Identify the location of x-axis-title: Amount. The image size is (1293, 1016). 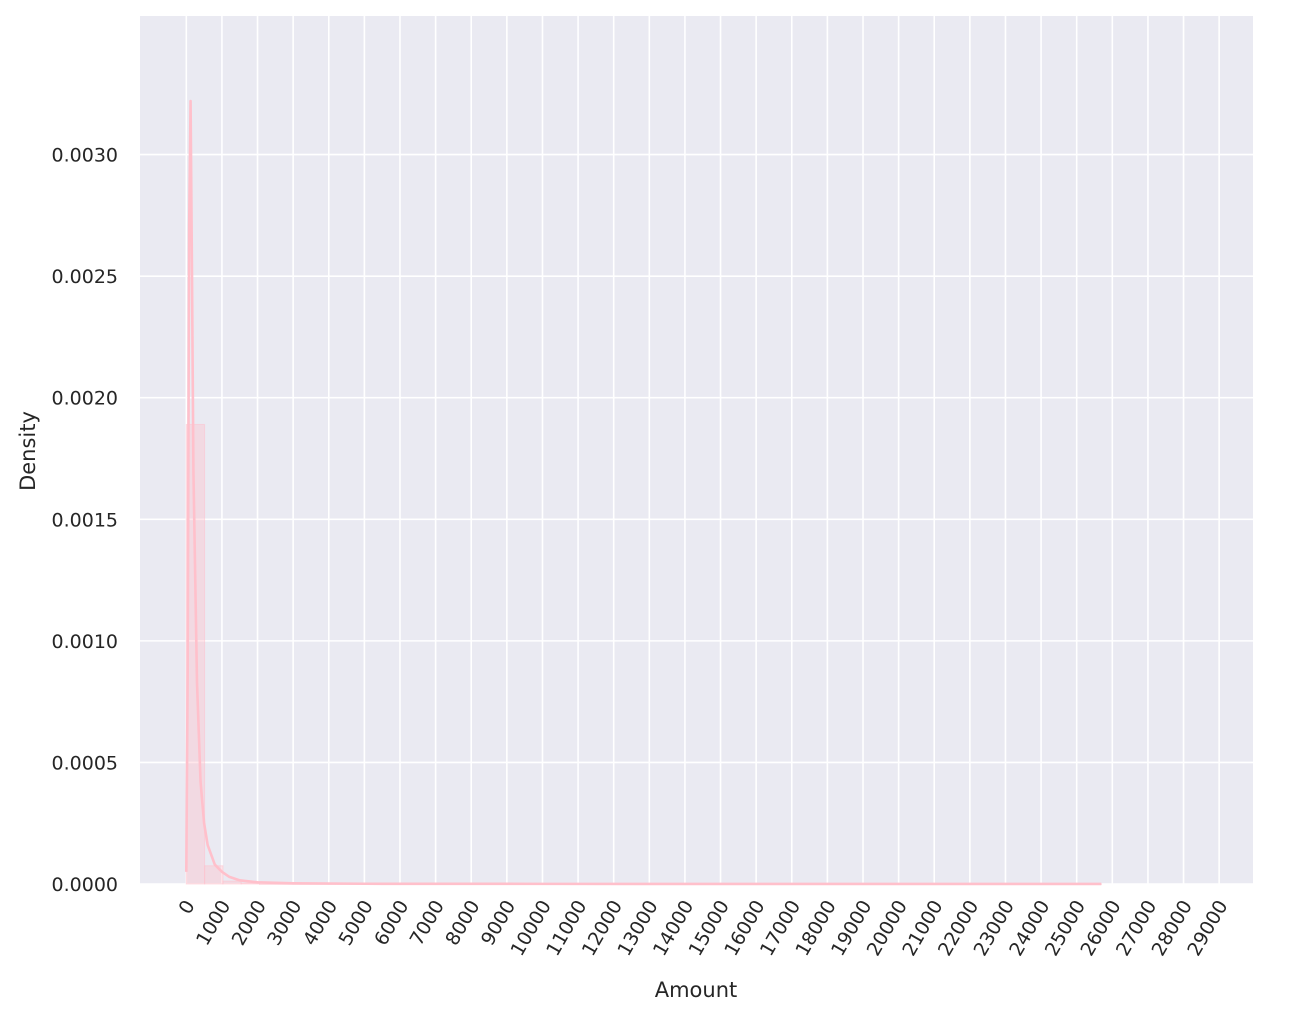
(696, 990).